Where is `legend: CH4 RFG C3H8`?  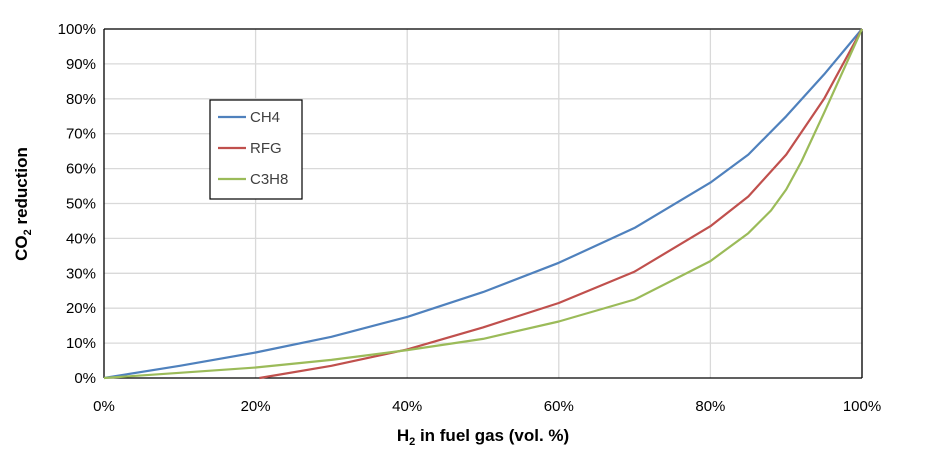
legend: CH4 RFG C3H8 is located at coordinates (256, 149).